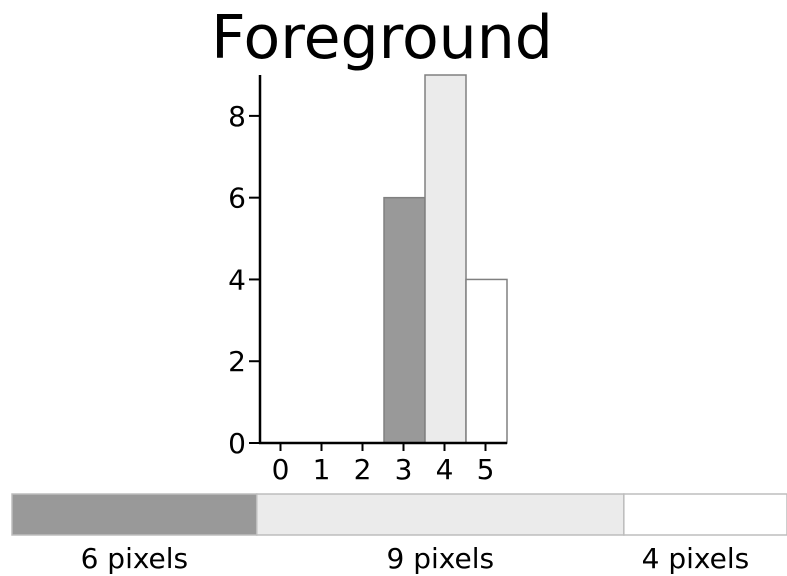 The image size is (787, 576). Describe the element at coordinates (445, 469) in the screenshot. I see `x-tick-label: 4` at that location.